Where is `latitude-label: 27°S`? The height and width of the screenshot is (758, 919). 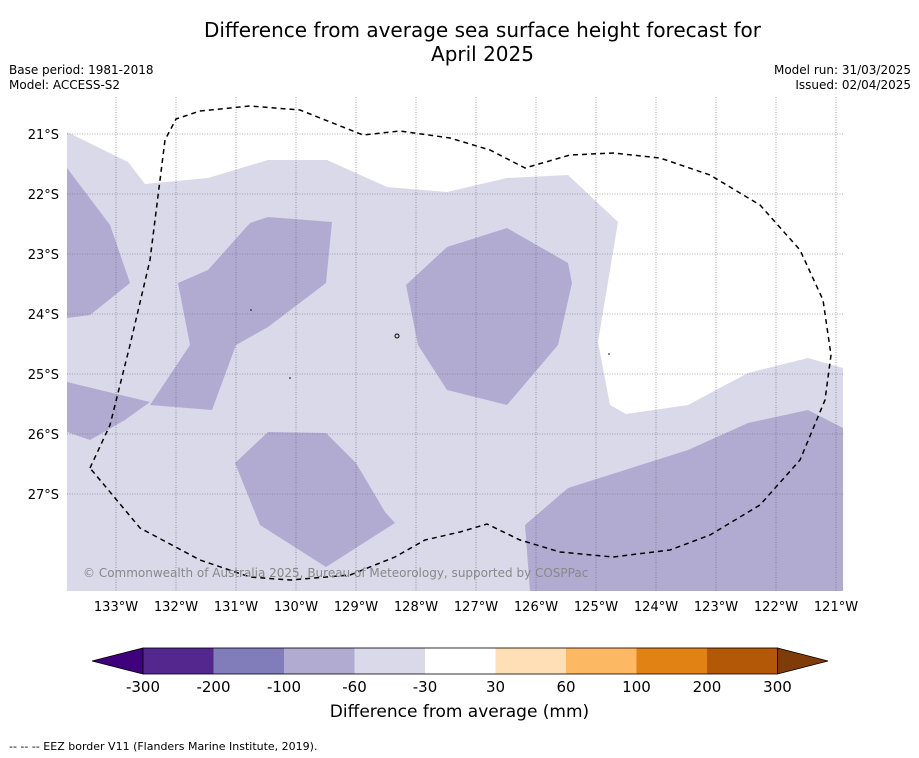
latitude-label: 27°S is located at coordinates (43, 495).